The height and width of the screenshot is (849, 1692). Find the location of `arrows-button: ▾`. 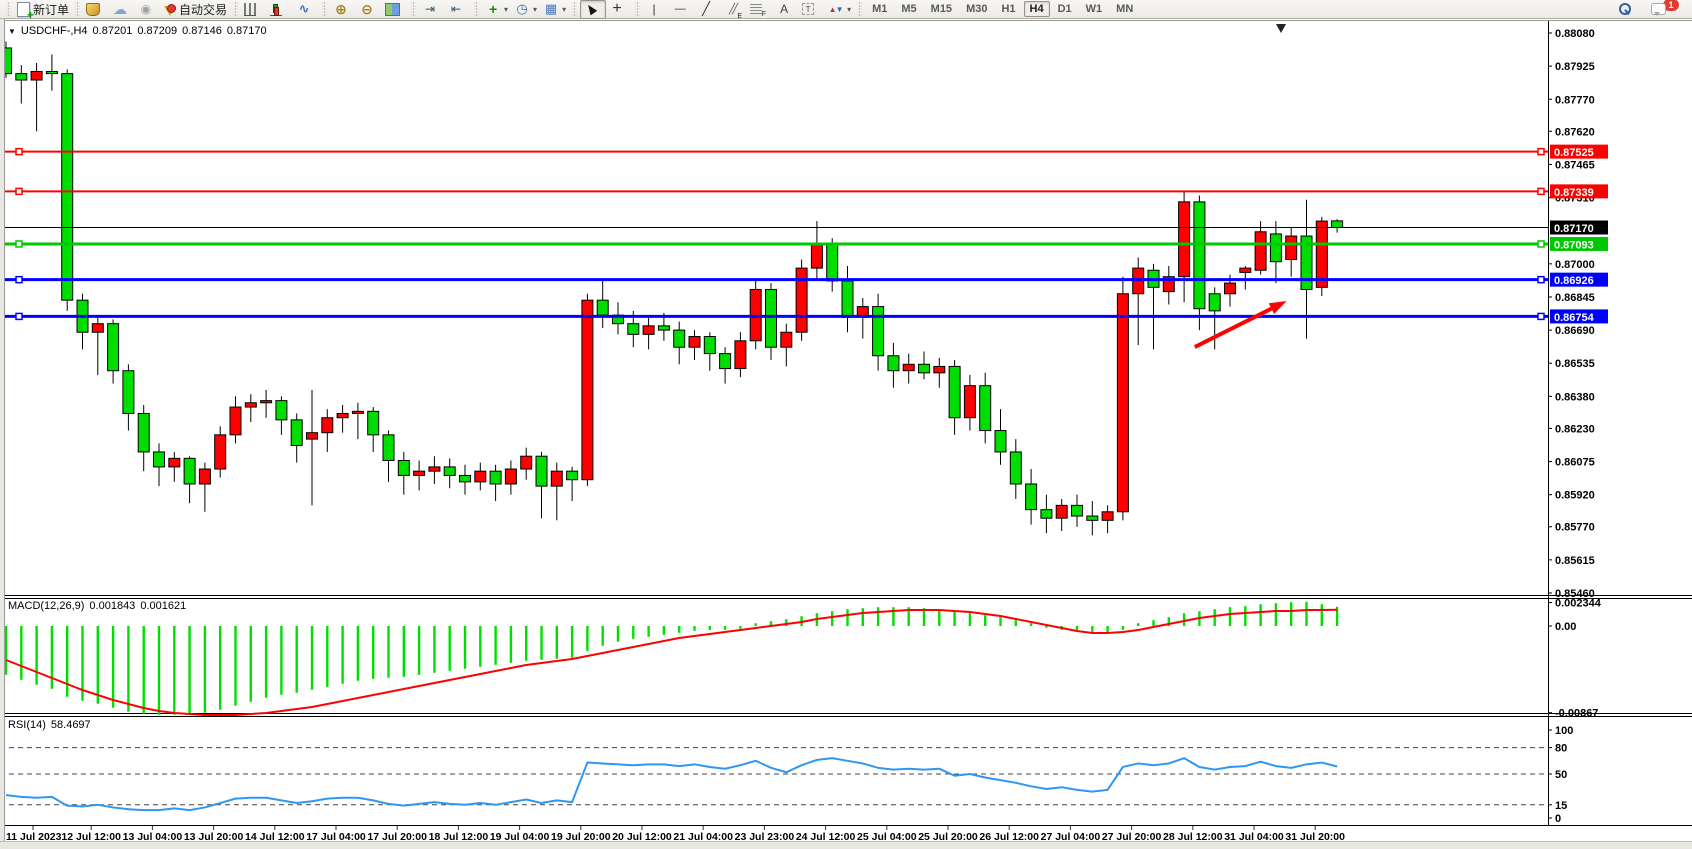

arrows-button: ▾ is located at coordinates (839, 9).